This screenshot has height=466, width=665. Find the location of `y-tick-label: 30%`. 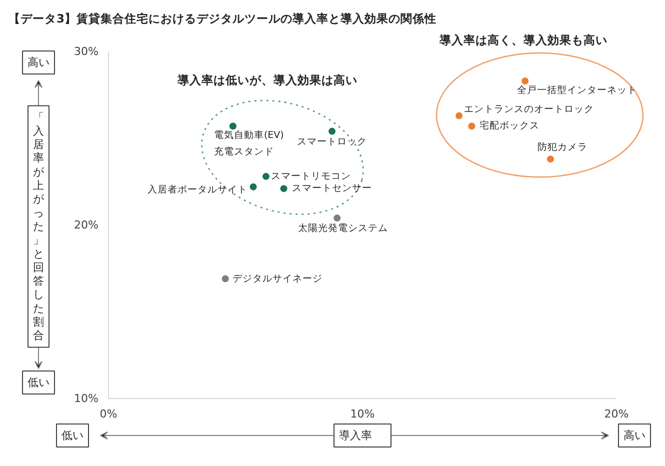

y-tick-label: 30% is located at coordinates (86, 51).